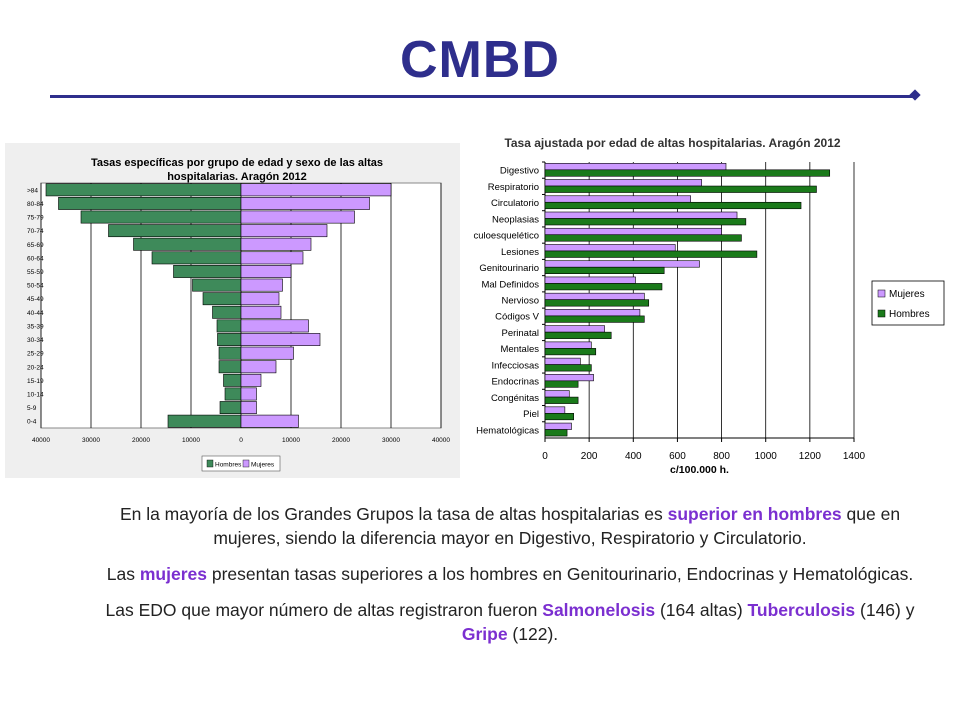 This screenshot has width=960, height=720. I want to click on legend-label-hombres: Hombres, so click(228, 465).